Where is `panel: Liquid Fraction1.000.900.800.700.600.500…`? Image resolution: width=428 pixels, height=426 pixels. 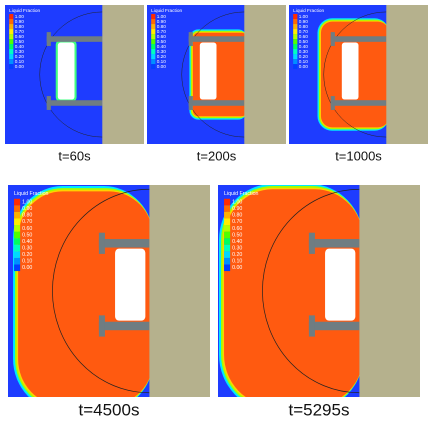 panel: Liquid Fraction1.000.900.800.700.600.500… is located at coordinates (358, 74).